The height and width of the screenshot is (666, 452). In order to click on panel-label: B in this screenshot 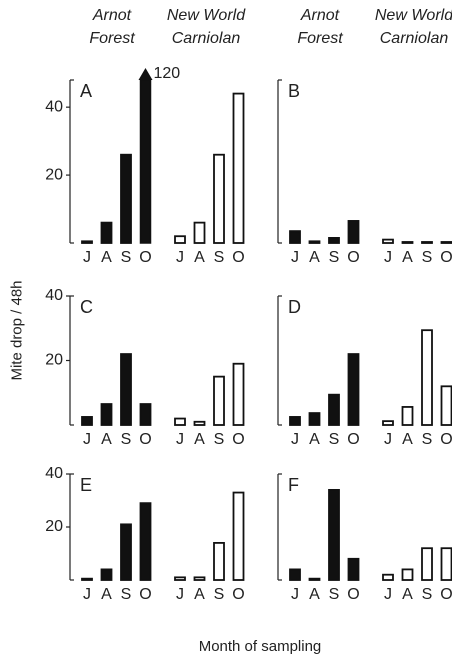, I will do `click(294, 91)`.